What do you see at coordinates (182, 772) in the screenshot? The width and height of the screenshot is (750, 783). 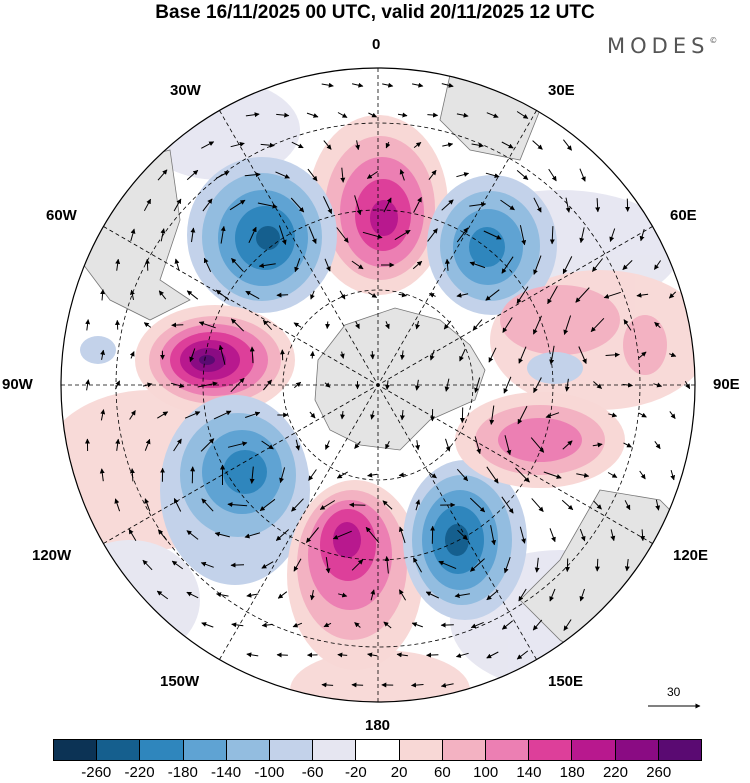 I see `colorbar-tick-label: -180` at bounding box center [182, 772].